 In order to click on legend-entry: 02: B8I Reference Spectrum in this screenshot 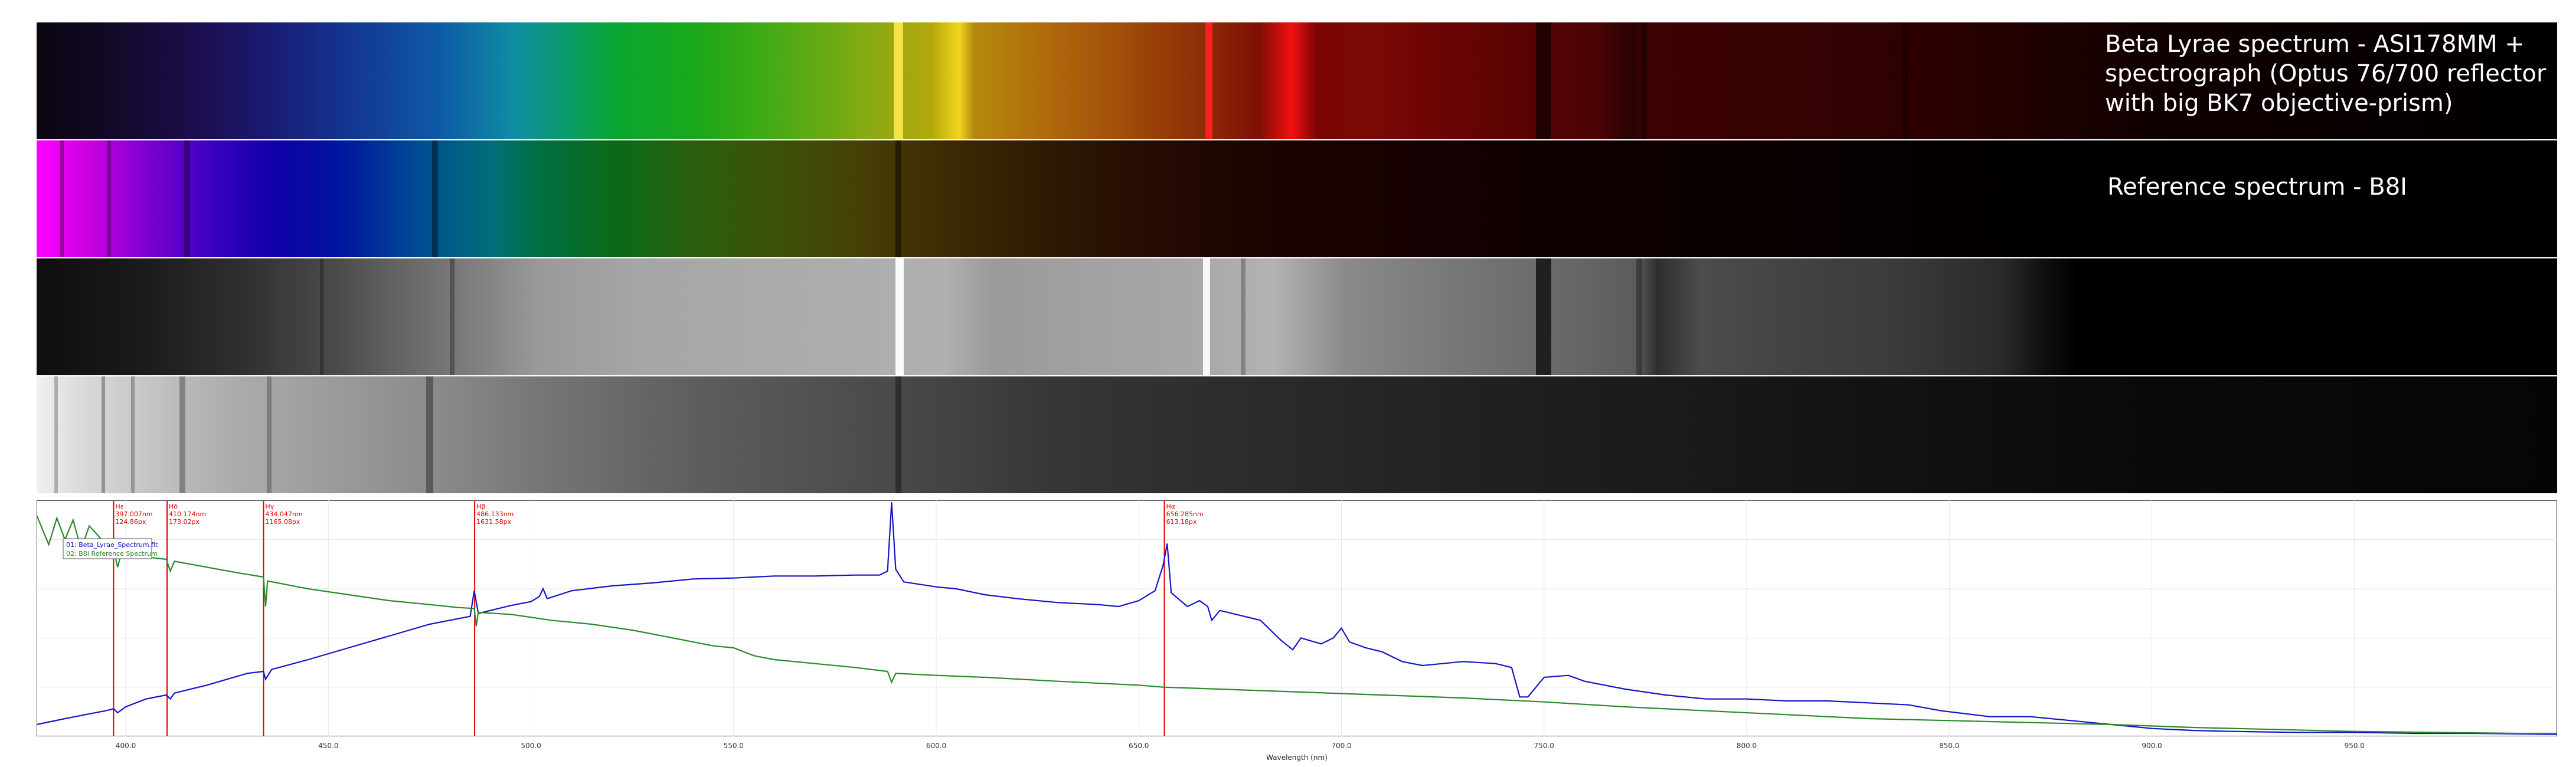, I will do `click(112, 554)`.